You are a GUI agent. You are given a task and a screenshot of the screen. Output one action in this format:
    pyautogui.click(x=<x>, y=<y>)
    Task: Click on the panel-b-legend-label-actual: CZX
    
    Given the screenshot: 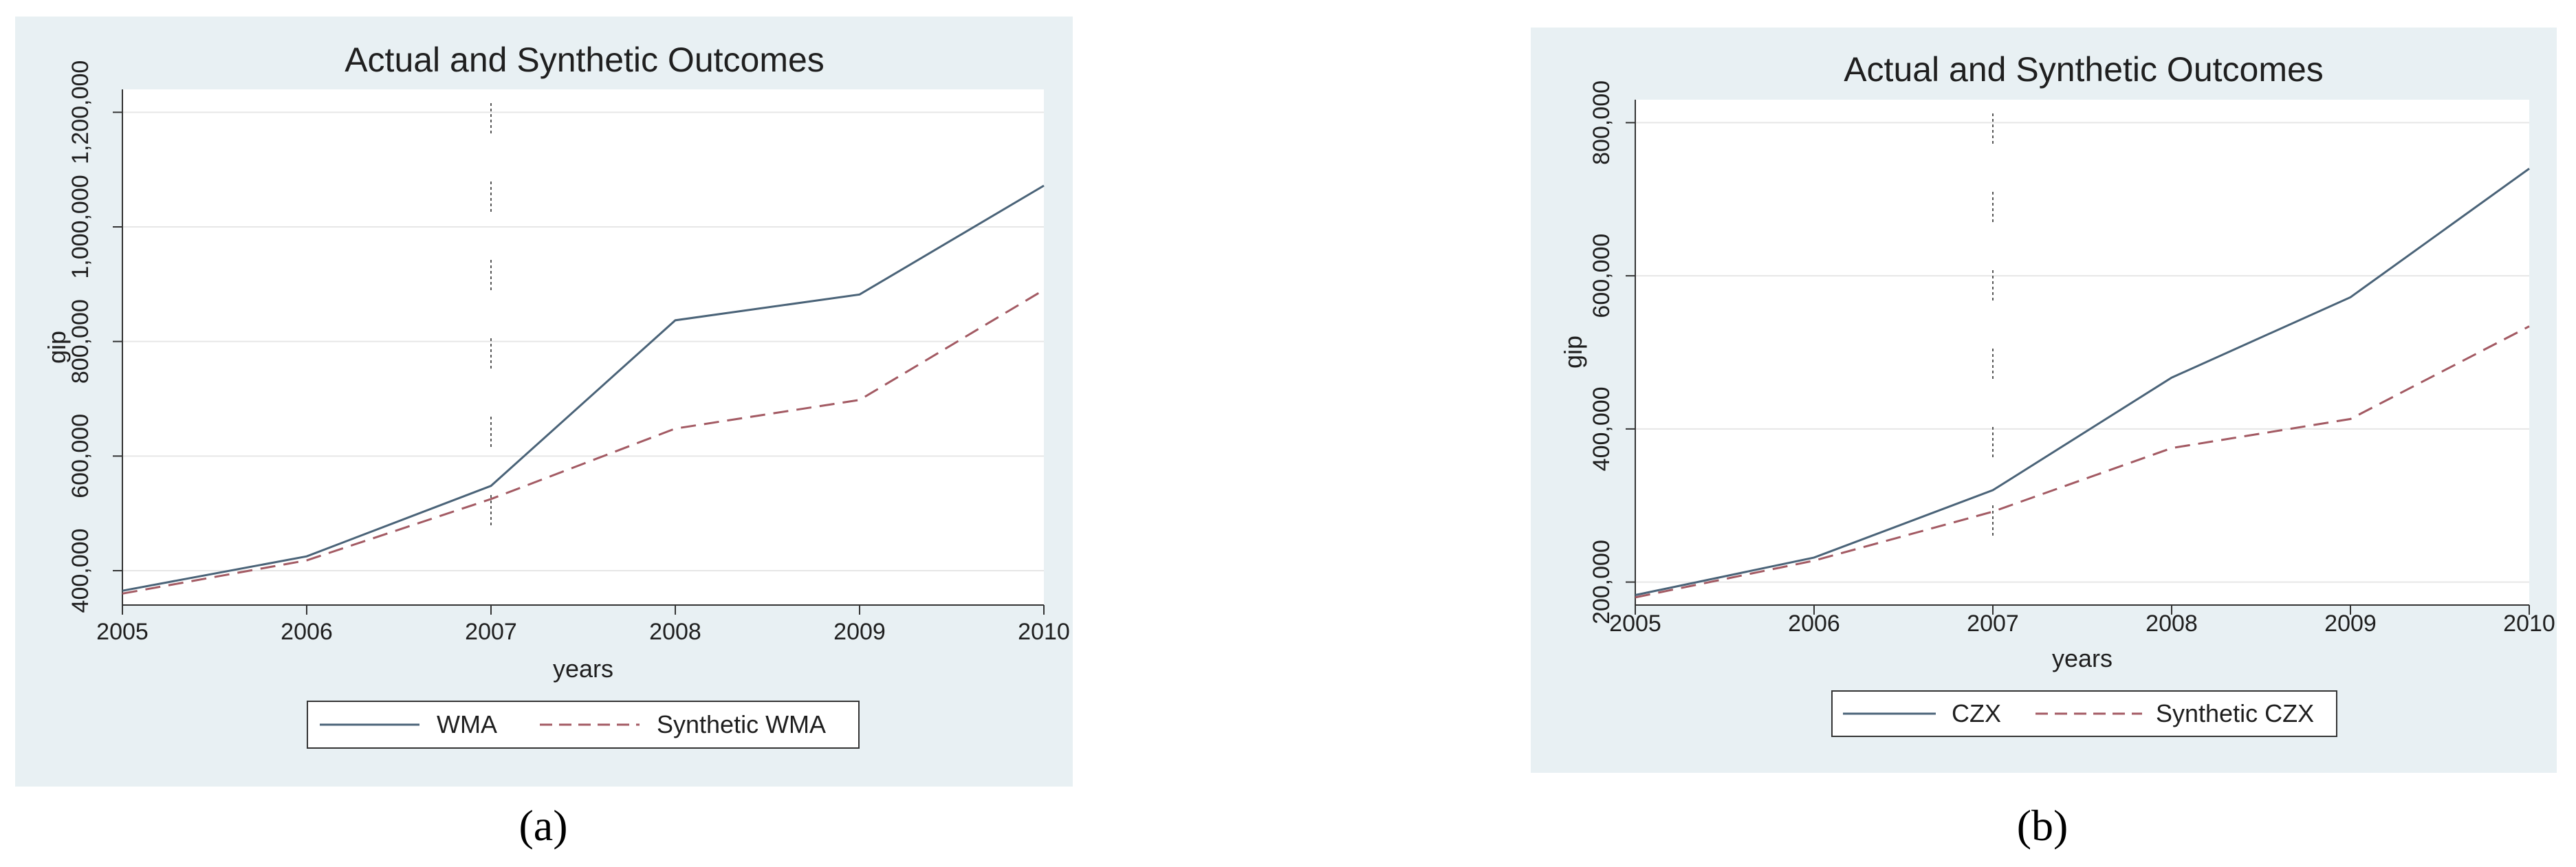 What is the action you would take?
    pyautogui.click(x=1976, y=713)
    